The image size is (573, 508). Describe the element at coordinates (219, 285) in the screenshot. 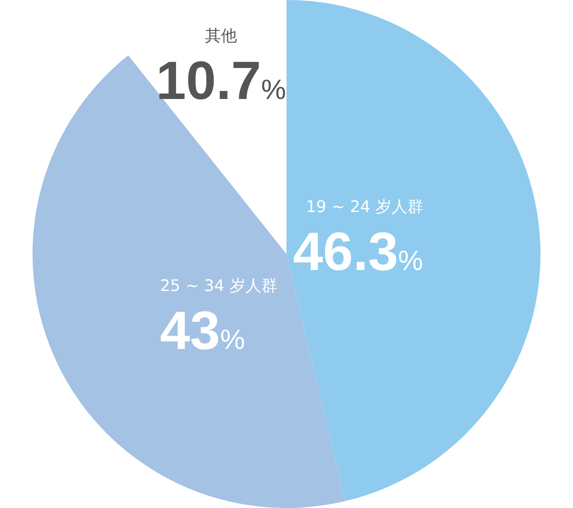

I see `slice-label: 25 ~ 34 岁人群` at that location.